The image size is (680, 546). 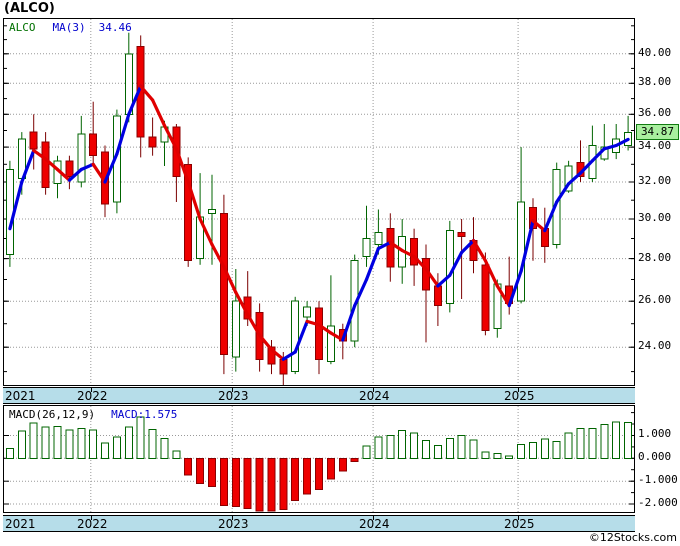 What do you see at coordinates (93, 414) in the screenshot?
I see `macd-legend: MACD(26,12,9) MACD:1.575` at bounding box center [93, 414].